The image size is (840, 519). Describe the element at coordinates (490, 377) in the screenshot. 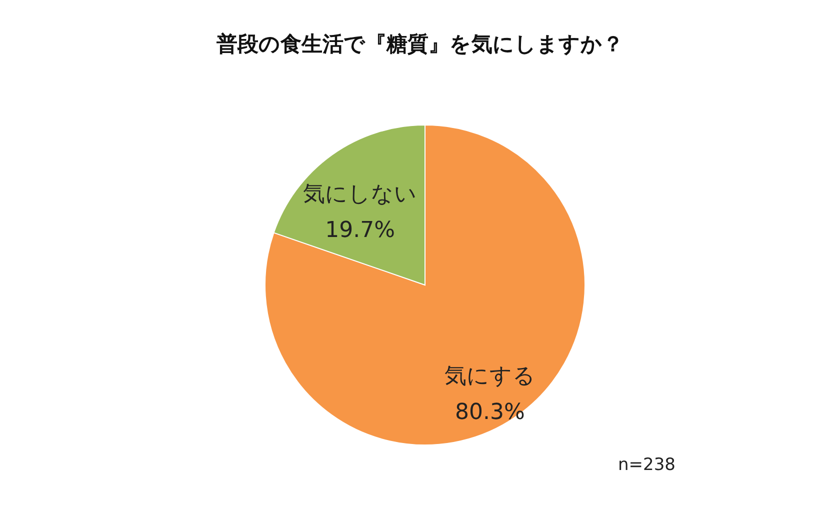

I see `slice-label: 気にする` at that location.